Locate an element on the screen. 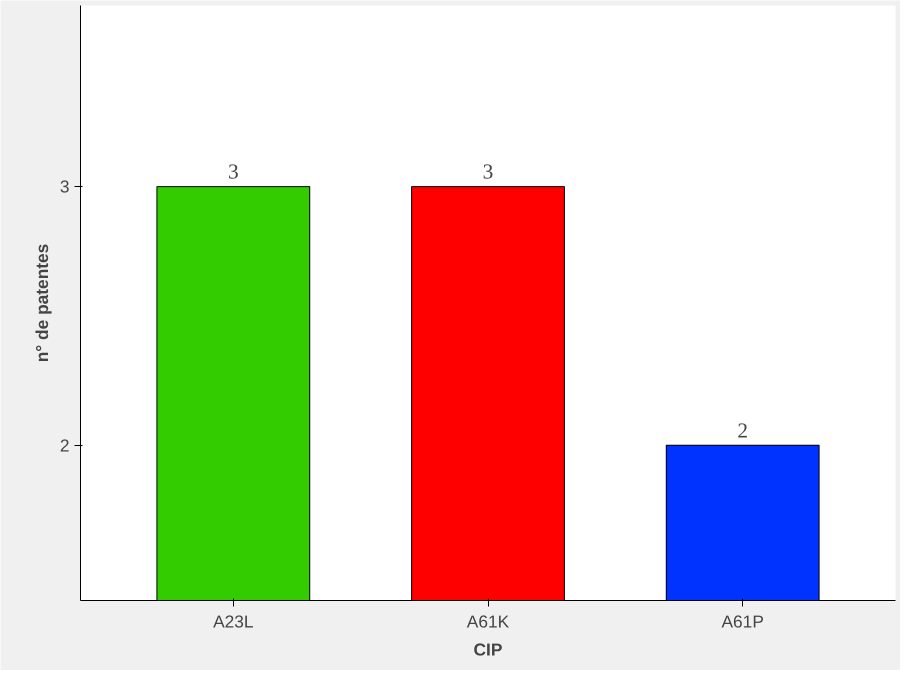 Image resolution: width=905 pixels, height=674 pixels. x-tick-label: A61P is located at coordinates (742, 622).